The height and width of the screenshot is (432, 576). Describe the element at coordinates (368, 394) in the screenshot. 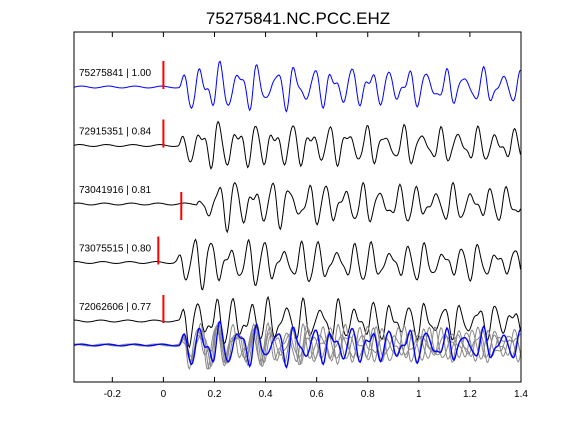

I see `x-tick-label-5: 0.8` at that location.